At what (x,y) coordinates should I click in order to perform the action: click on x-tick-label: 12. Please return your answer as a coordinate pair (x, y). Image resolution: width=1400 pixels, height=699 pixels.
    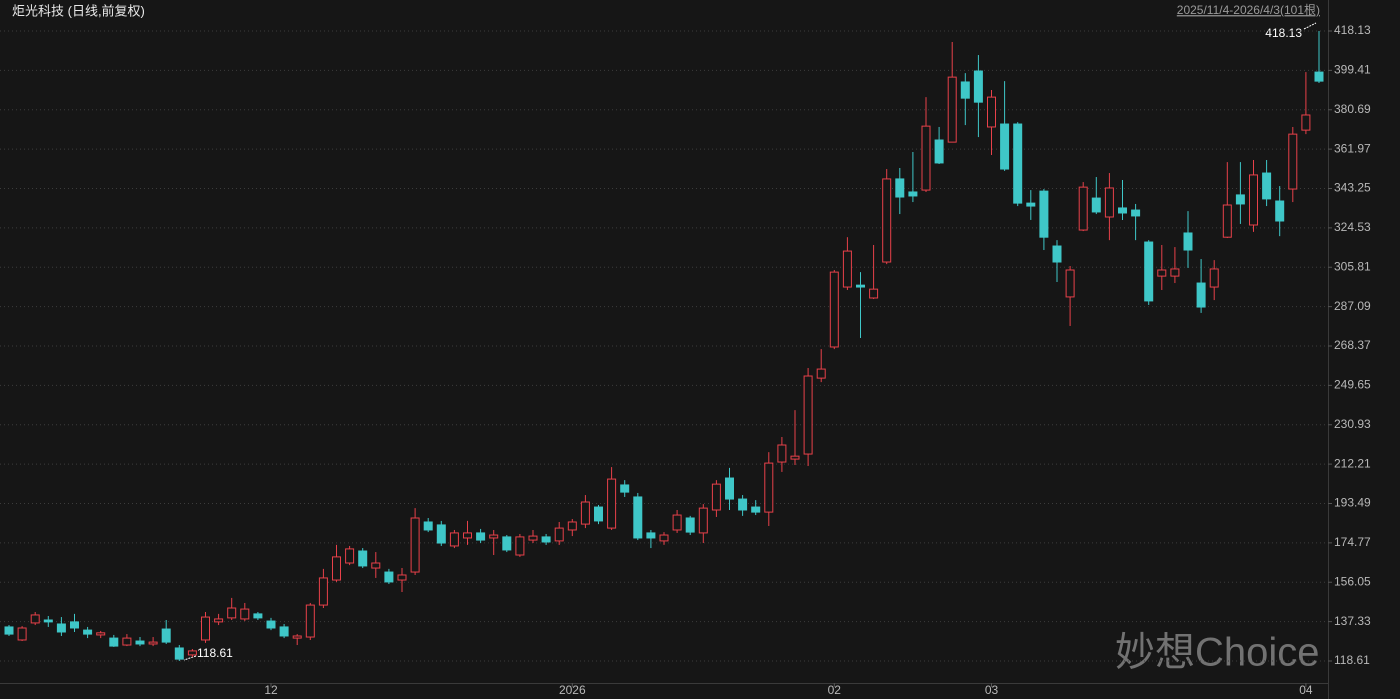
    Looking at the image, I should click on (271, 690).